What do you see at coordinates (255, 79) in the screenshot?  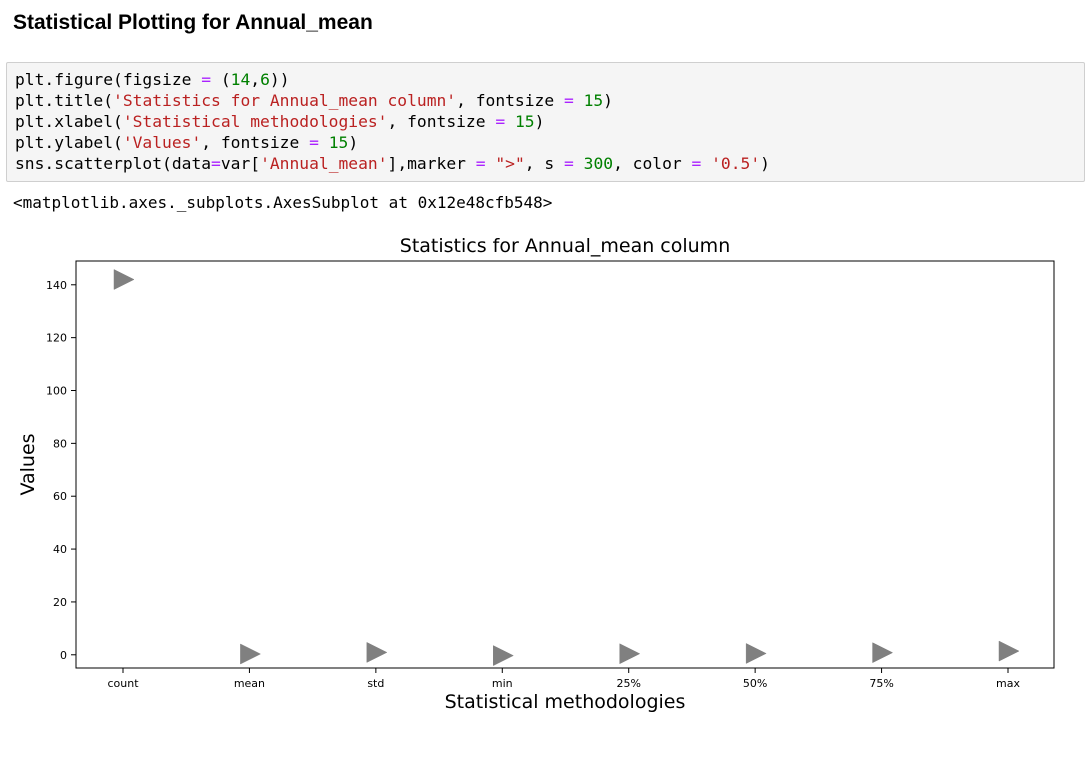 I see `code-token: ,` at bounding box center [255, 79].